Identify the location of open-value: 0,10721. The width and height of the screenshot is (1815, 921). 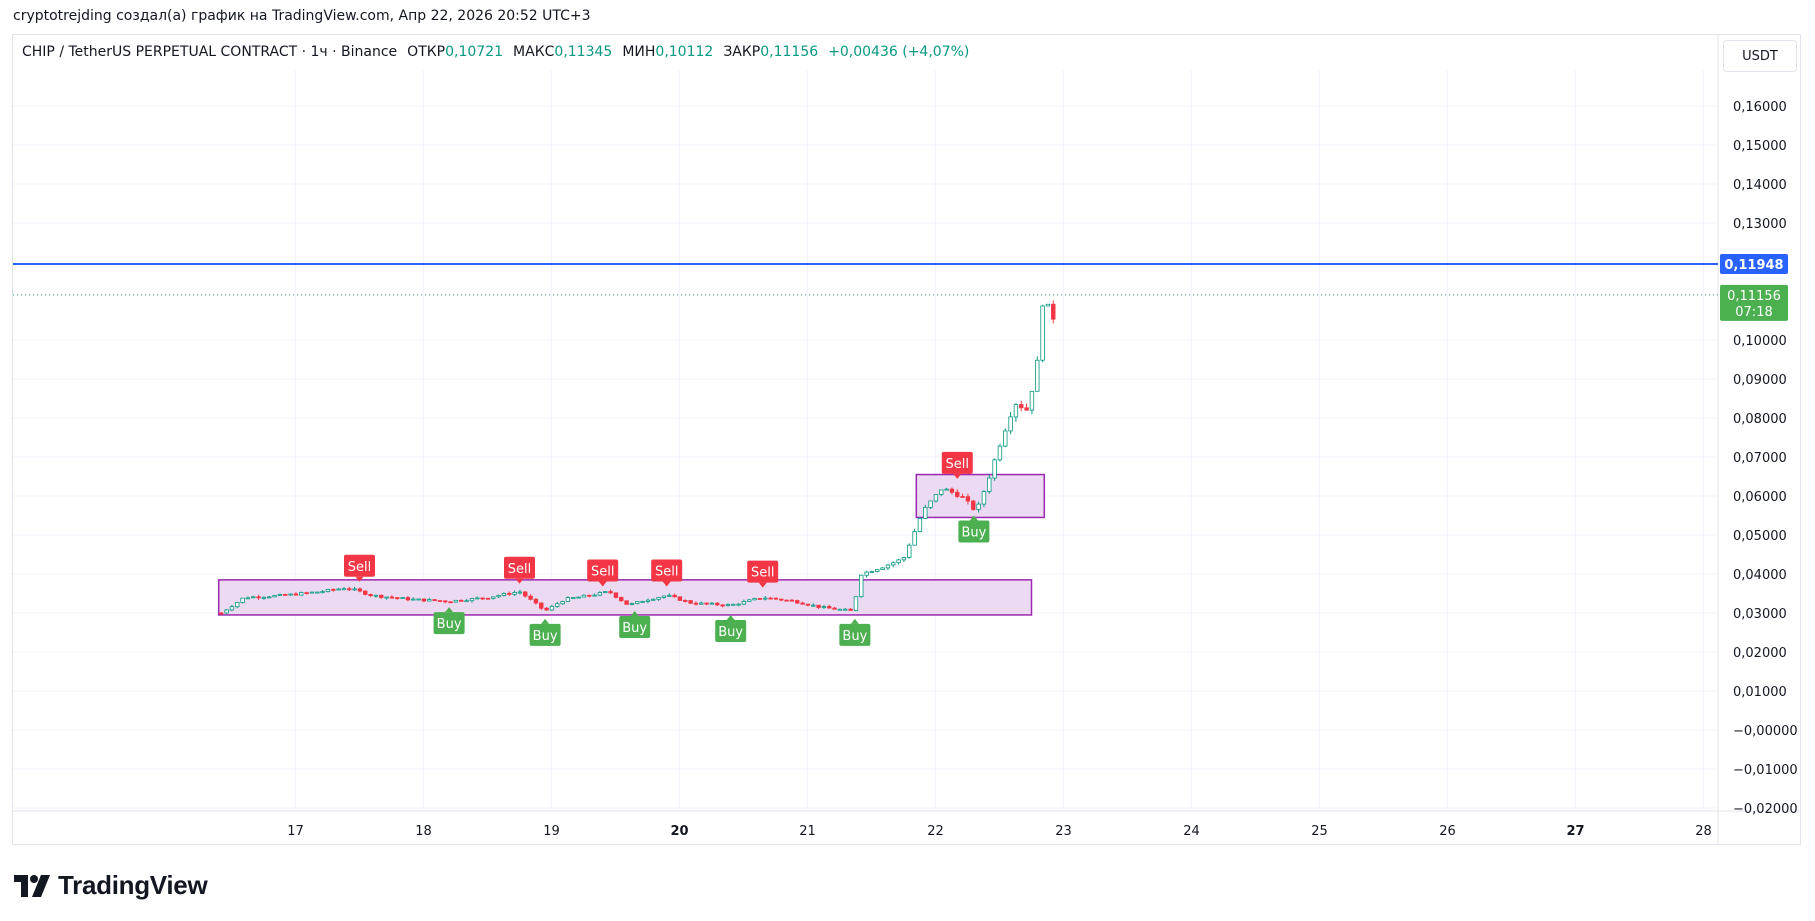
(474, 52).